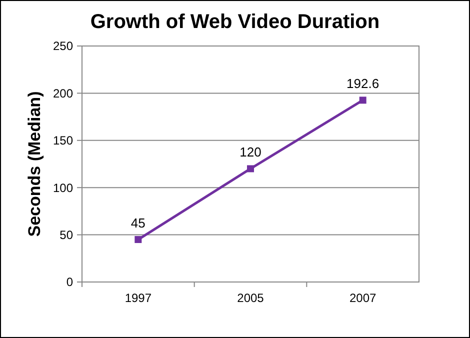  I want to click on y-tick-label: 200, so click(63, 93).